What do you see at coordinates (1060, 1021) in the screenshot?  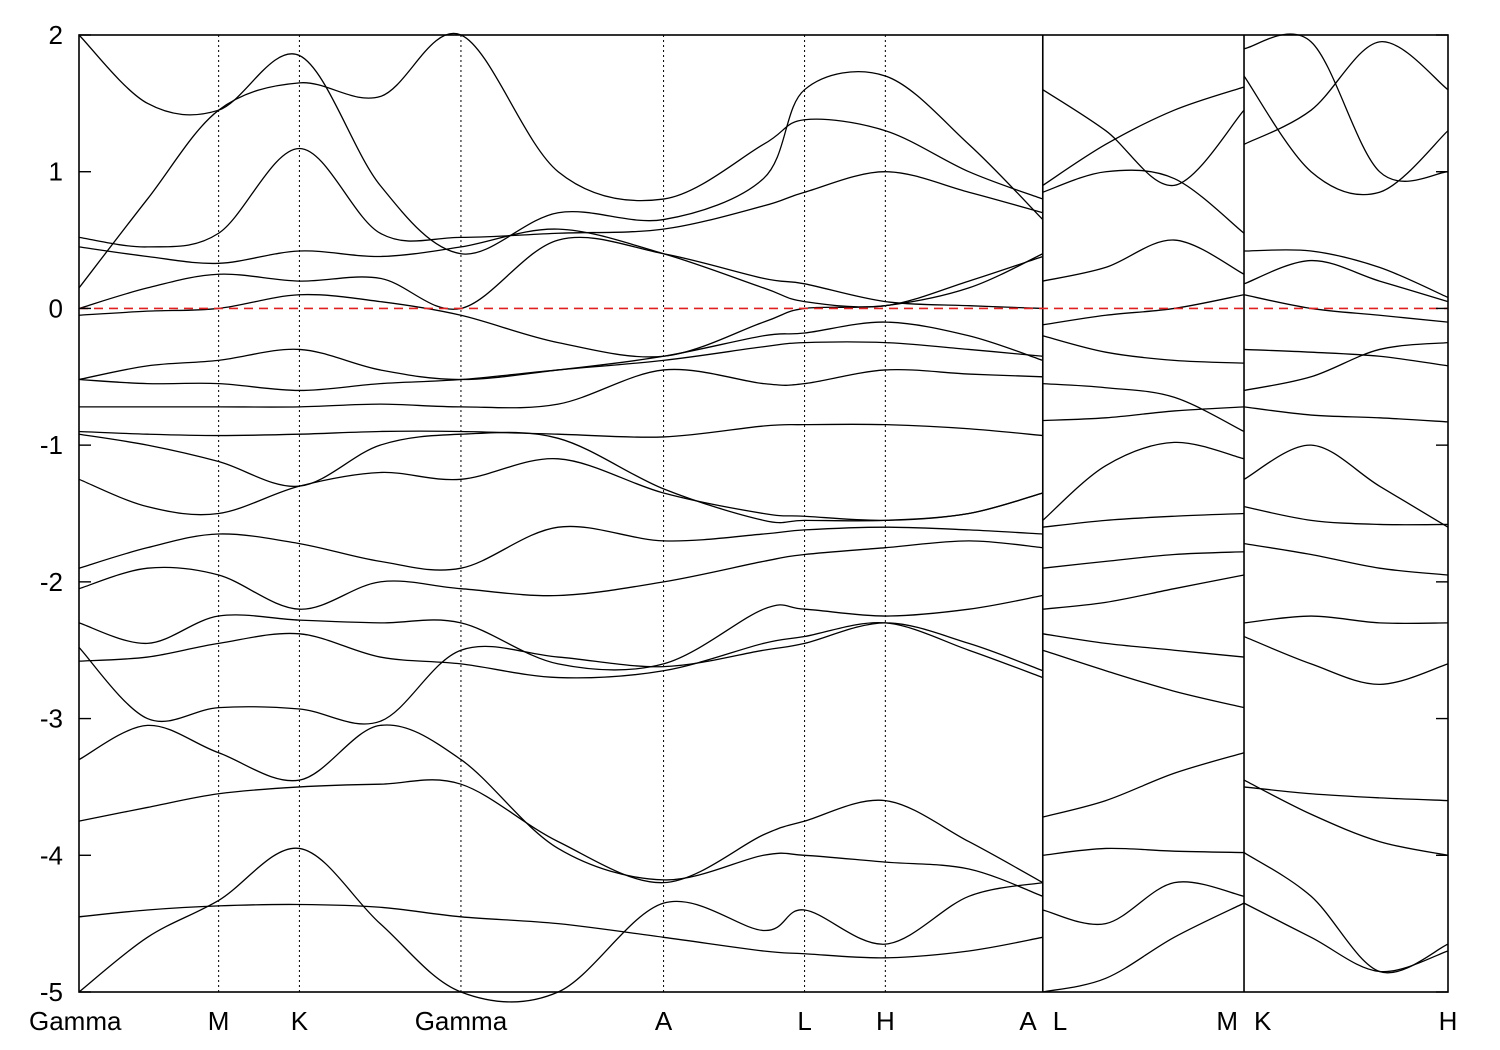 I see `k-point-label-6: L` at bounding box center [1060, 1021].